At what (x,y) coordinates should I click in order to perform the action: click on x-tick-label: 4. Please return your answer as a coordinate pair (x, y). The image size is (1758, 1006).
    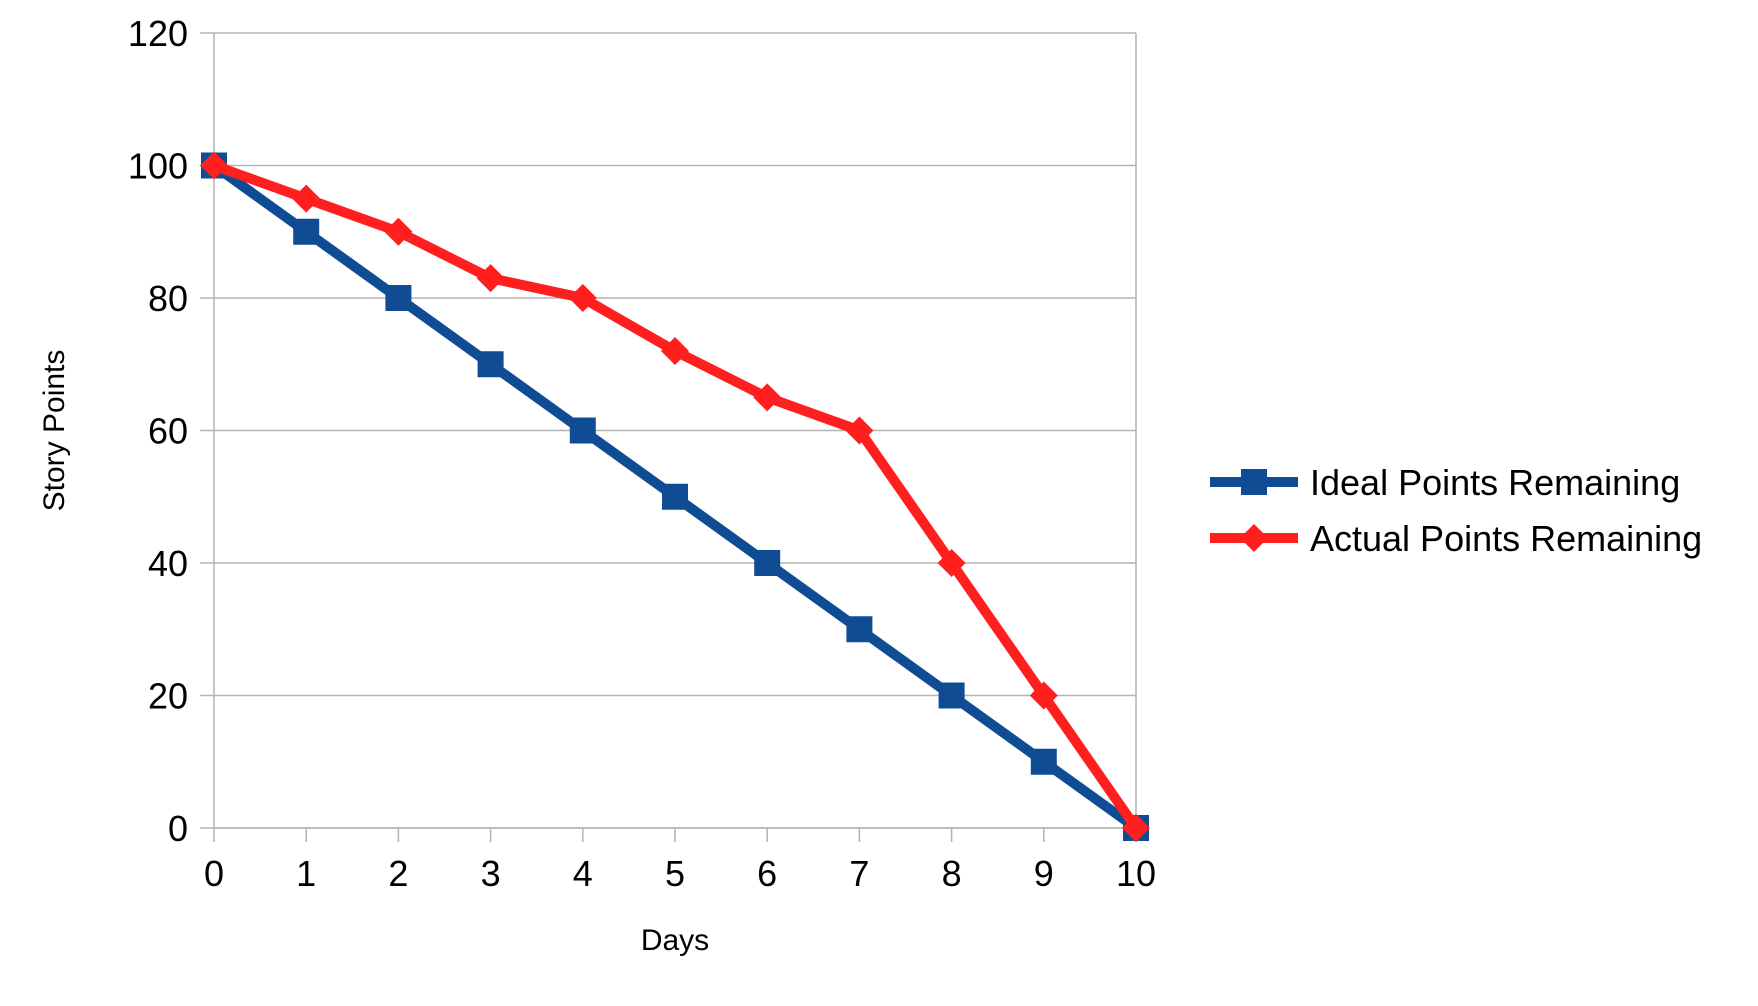
    Looking at the image, I should click on (583, 873).